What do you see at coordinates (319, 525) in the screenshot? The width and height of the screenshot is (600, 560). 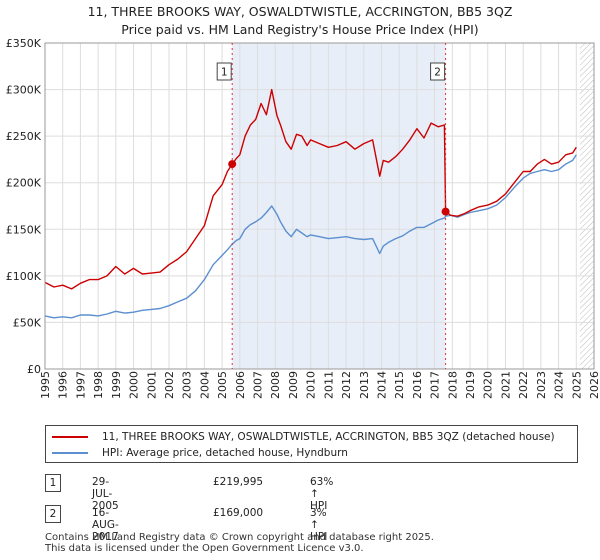 I see `sale-hpi-2: 3% ↑ HPI` at bounding box center [319, 525].